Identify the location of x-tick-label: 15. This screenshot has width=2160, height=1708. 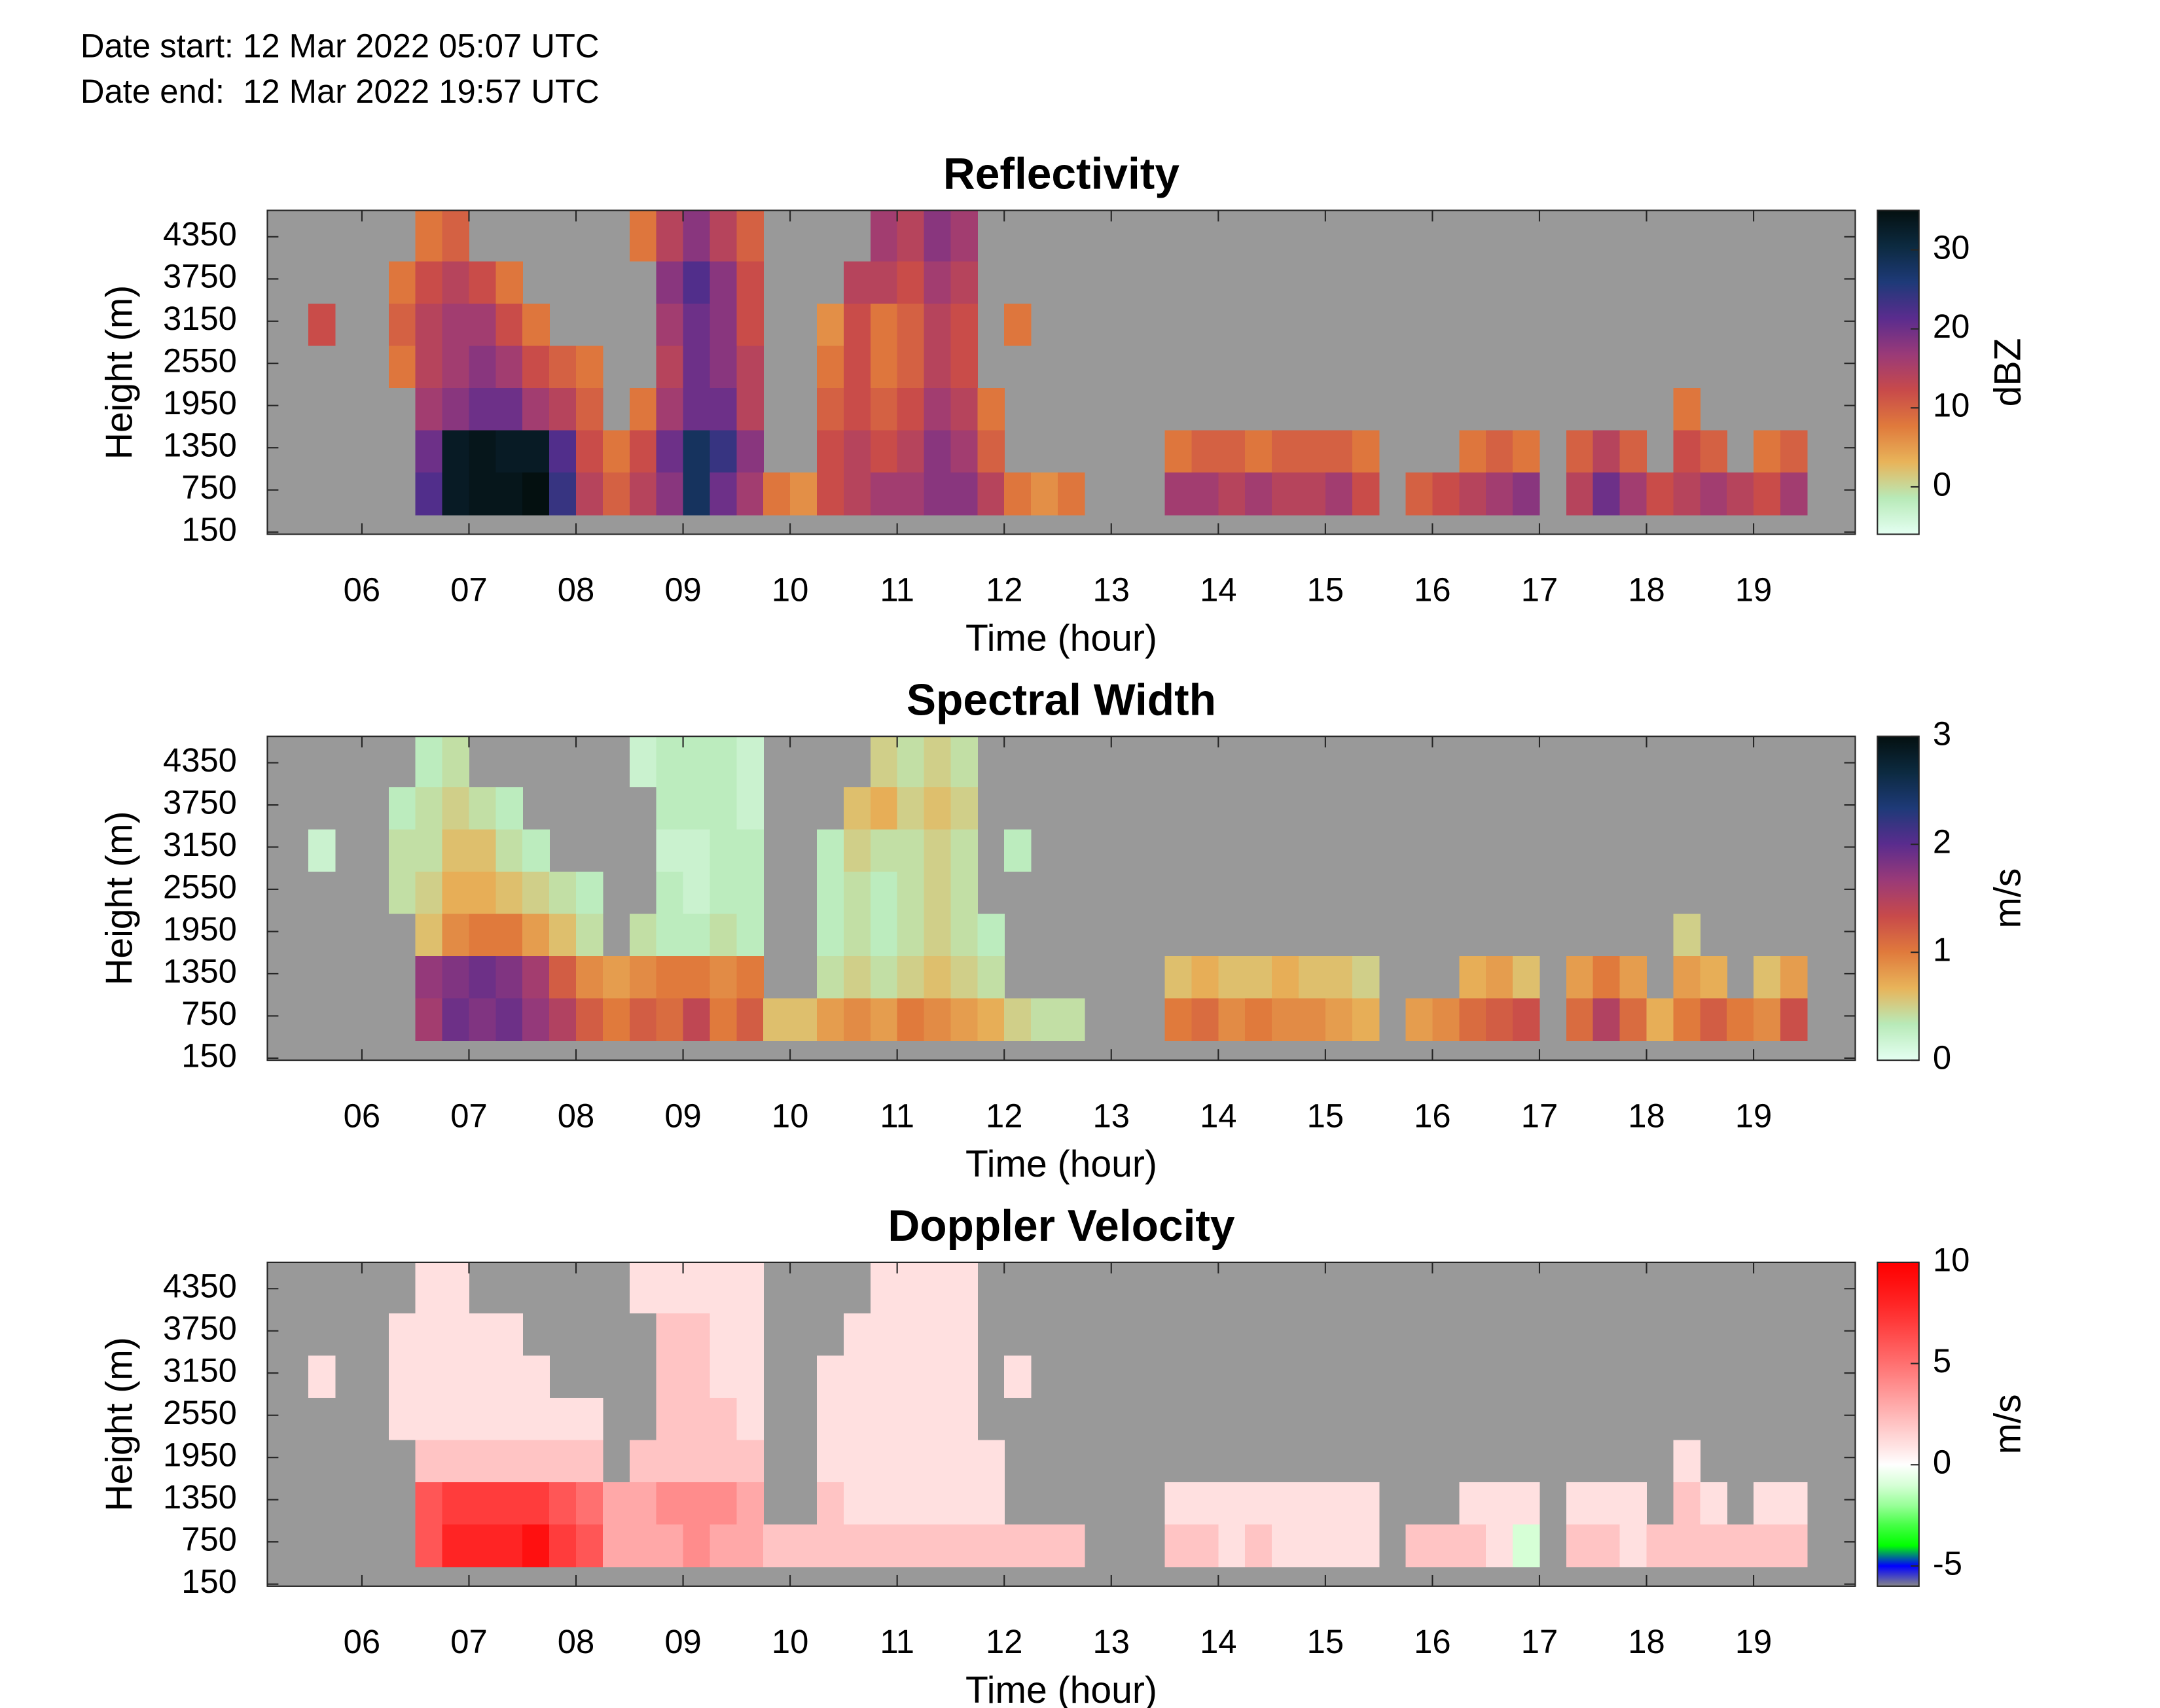
(1325, 590).